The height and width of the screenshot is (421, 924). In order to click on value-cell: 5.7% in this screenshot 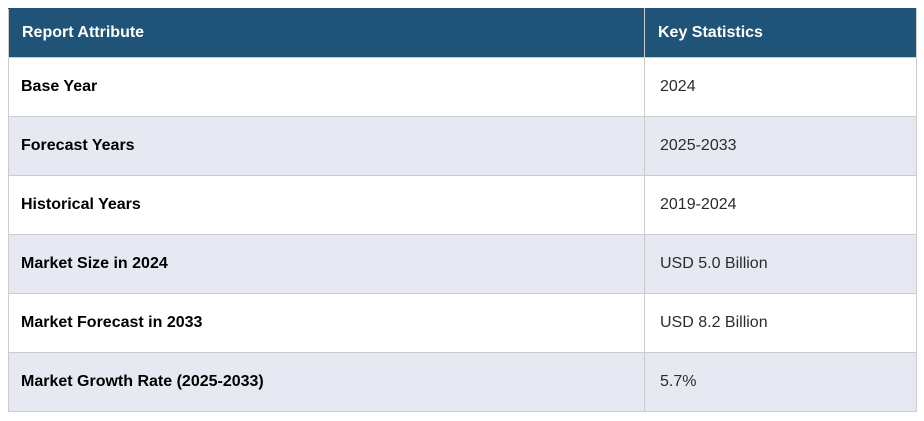, I will do `click(780, 382)`.